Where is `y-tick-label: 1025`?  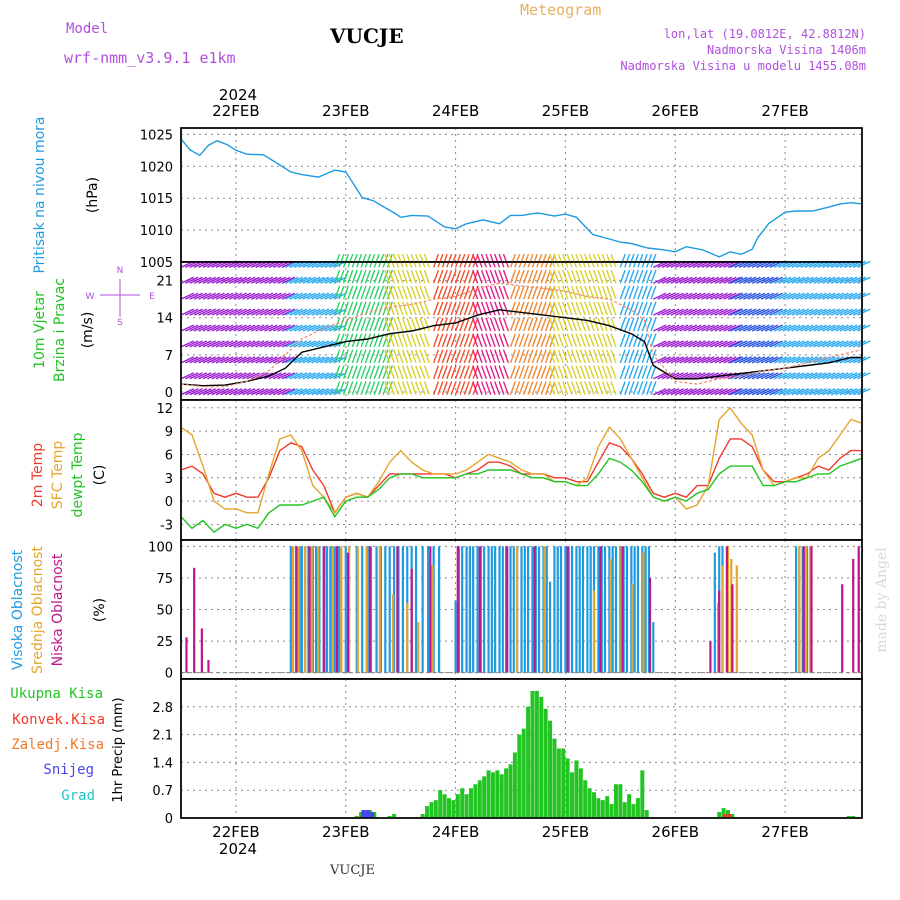
y-tick-label: 1025 is located at coordinates (156, 135).